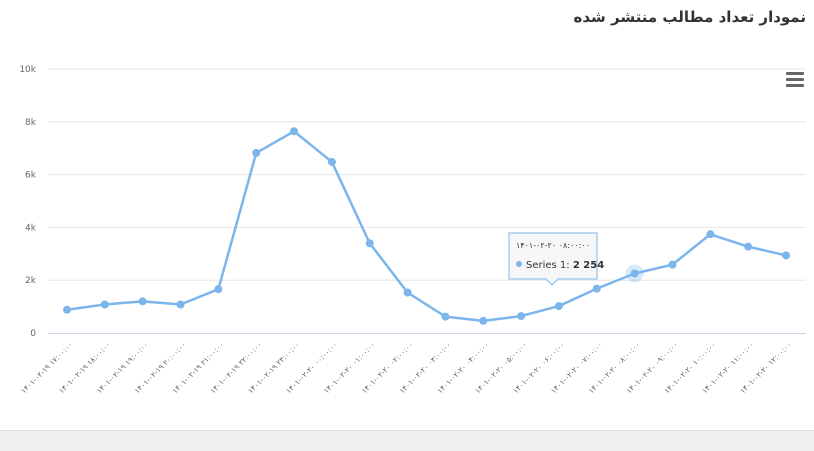  Describe the element at coordinates (33, 334) in the screenshot. I see `y-tick-label: 0` at that location.